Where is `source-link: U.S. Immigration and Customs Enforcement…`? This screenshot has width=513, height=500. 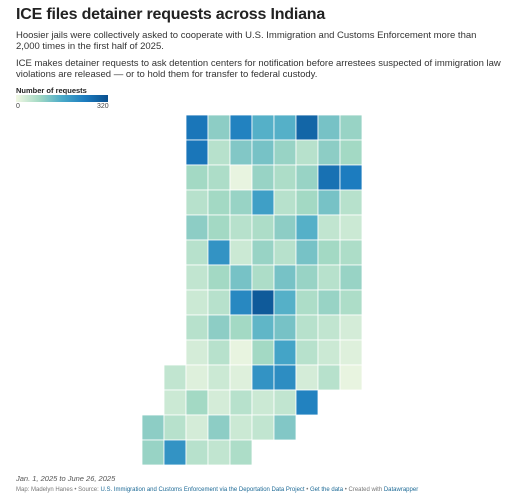
source-link: U.S. Immigration and Customs Enforcement… is located at coordinates (202, 490).